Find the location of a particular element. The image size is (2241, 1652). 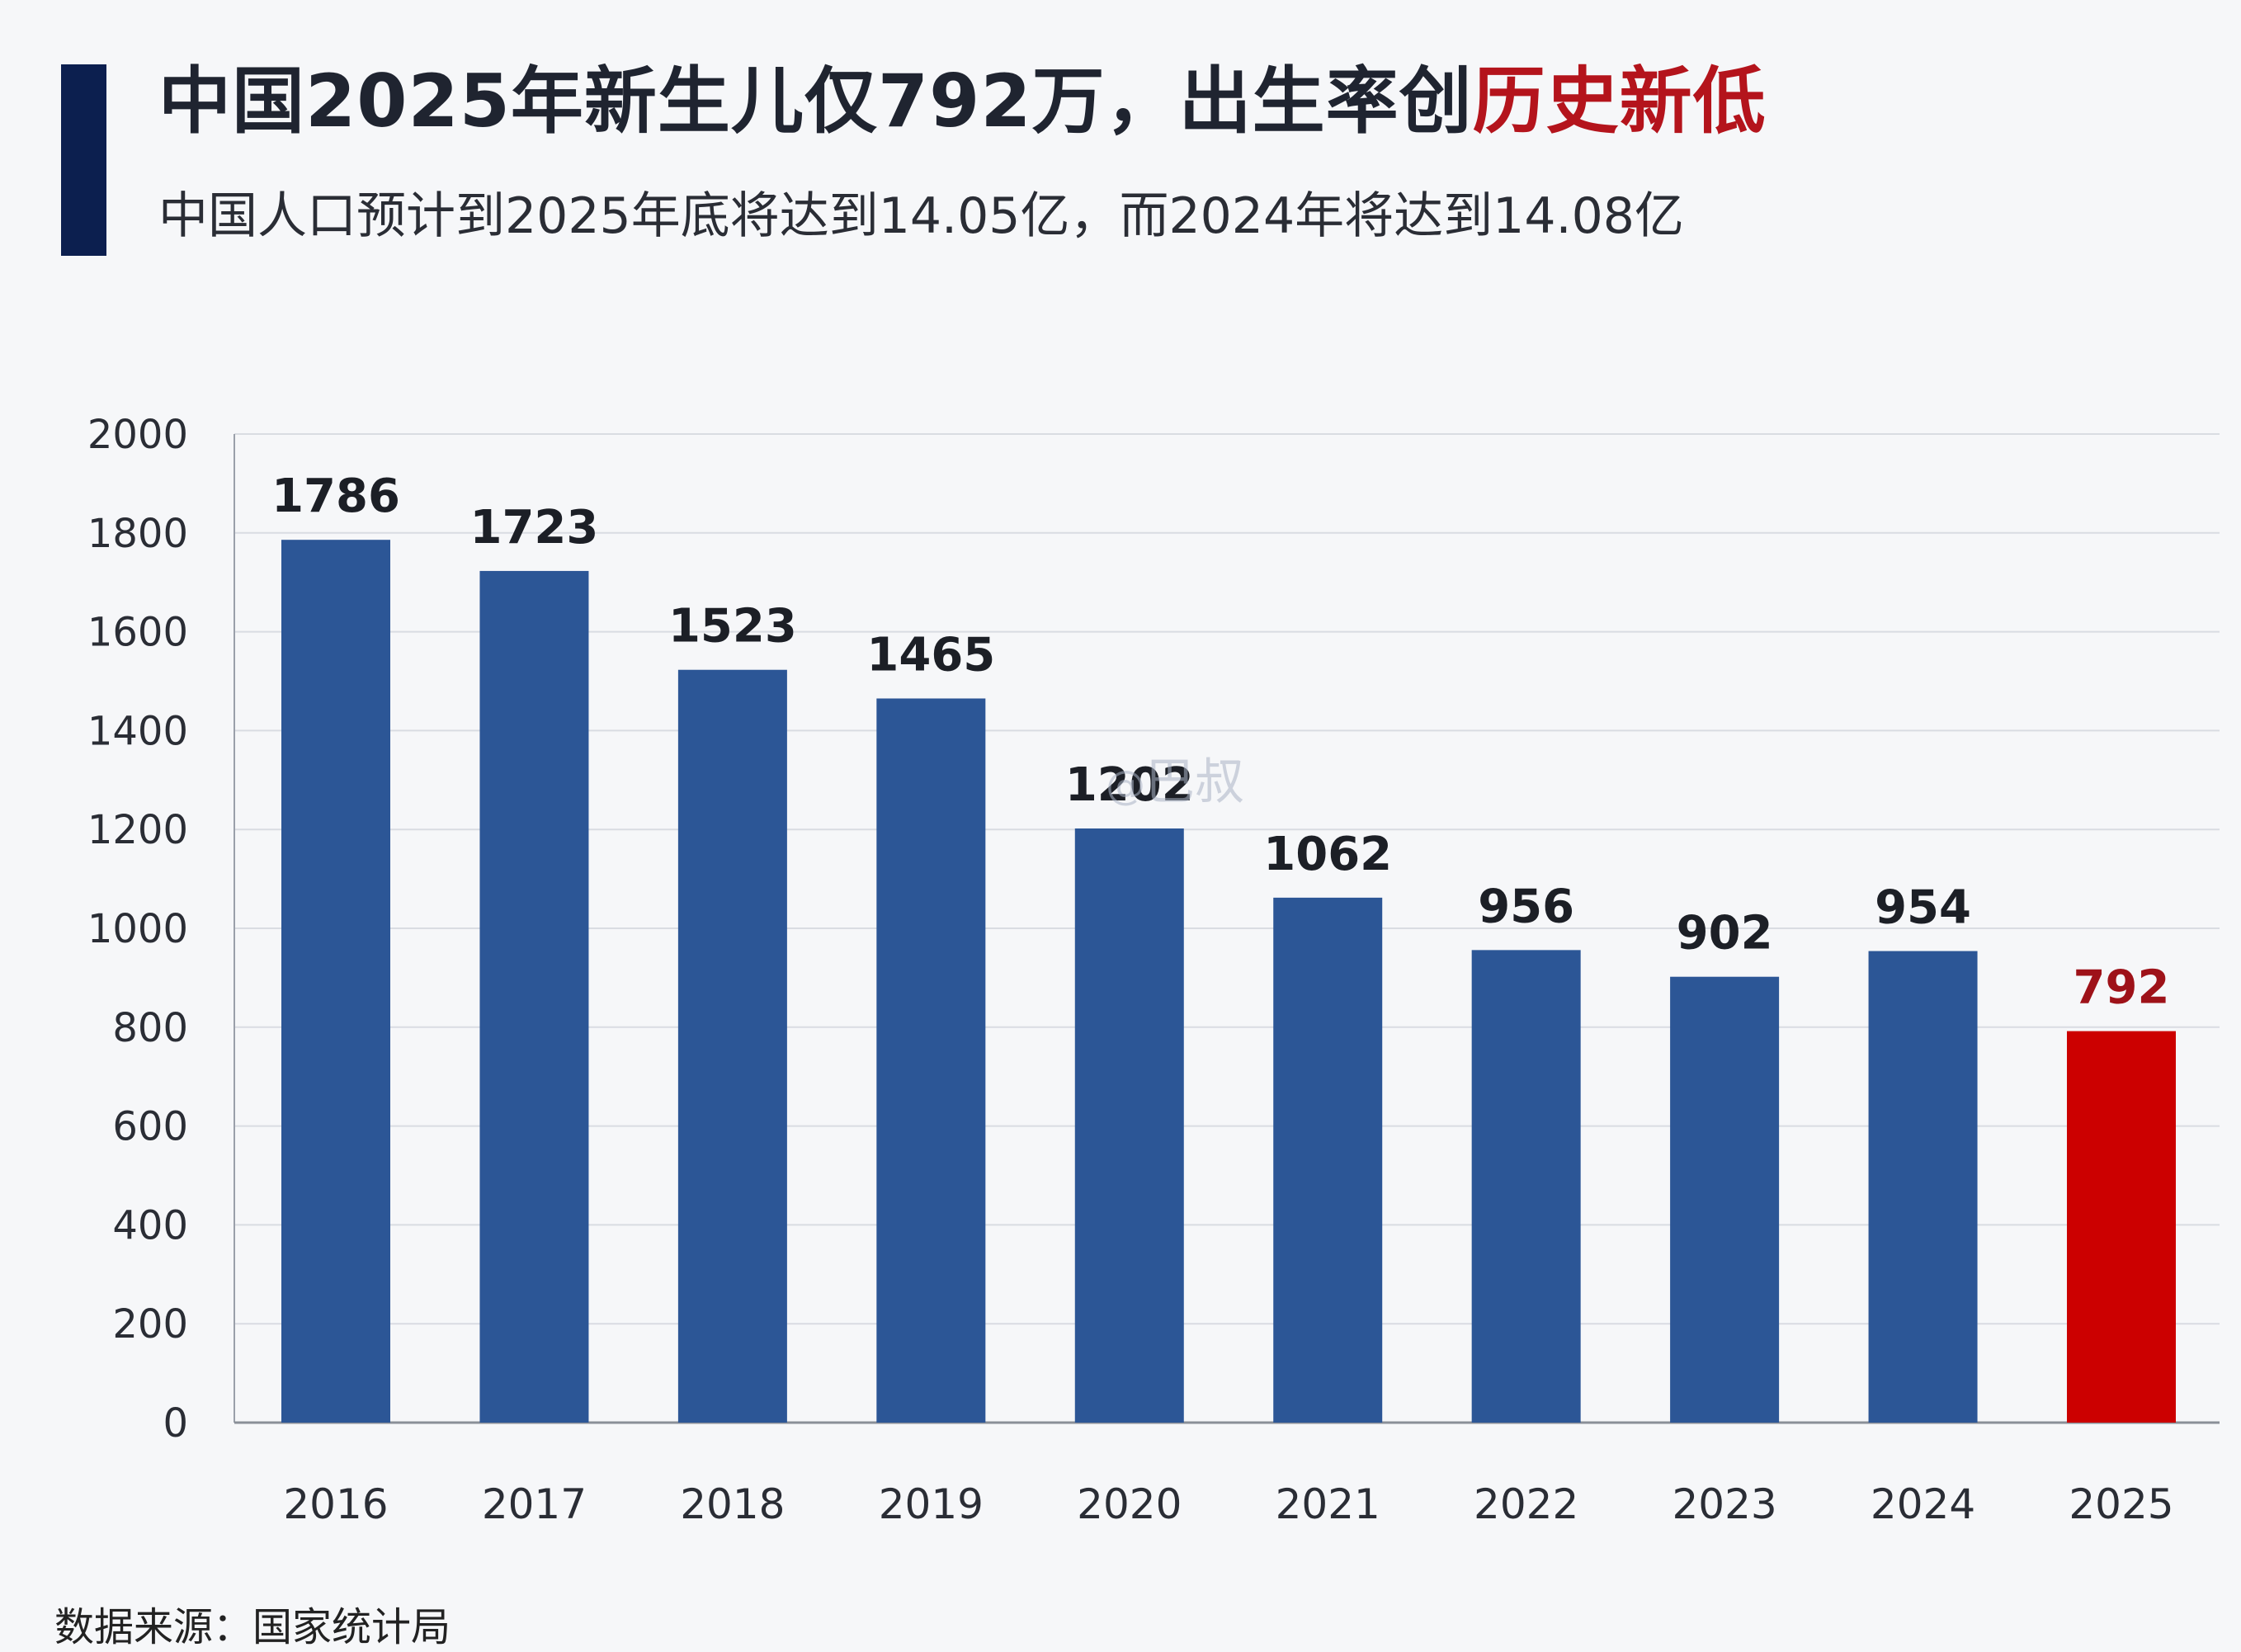

x-tick-label-2025: 2025 is located at coordinates (2121, 1504).